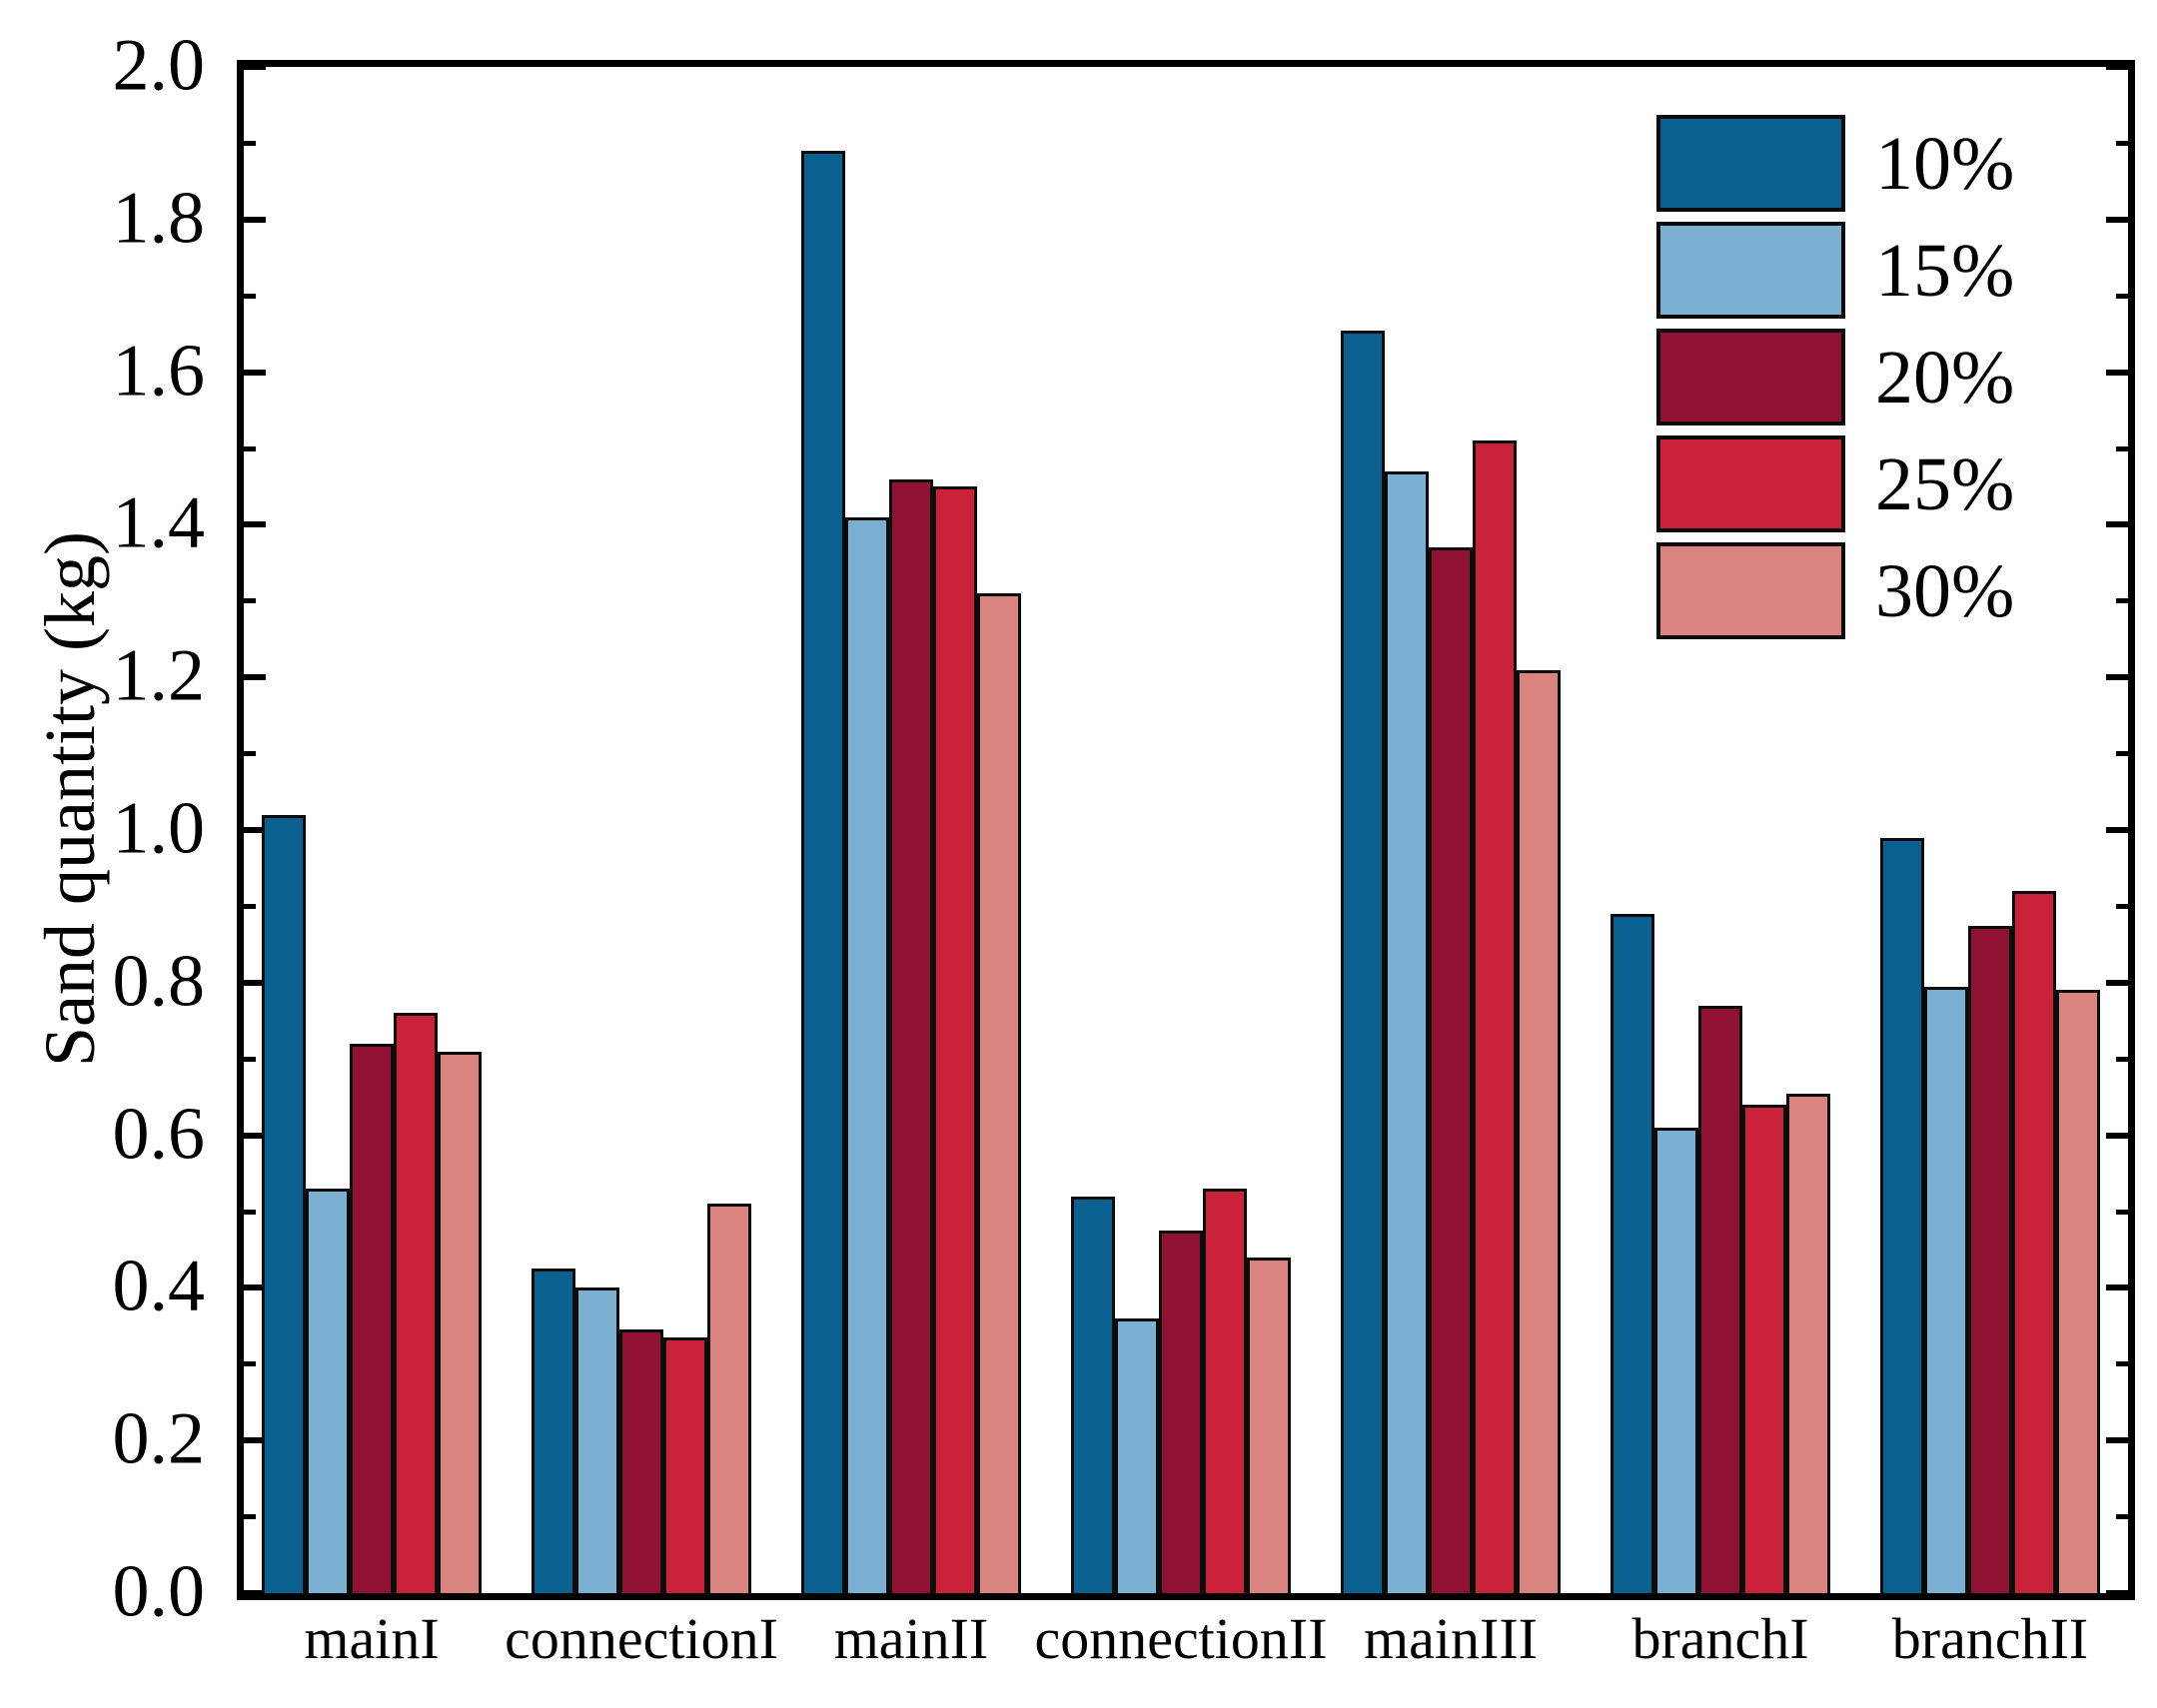 The image size is (2157, 1708). Describe the element at coordinates (1751, 590) in the screenshot. I see `legend-swatch-30%` at that location.